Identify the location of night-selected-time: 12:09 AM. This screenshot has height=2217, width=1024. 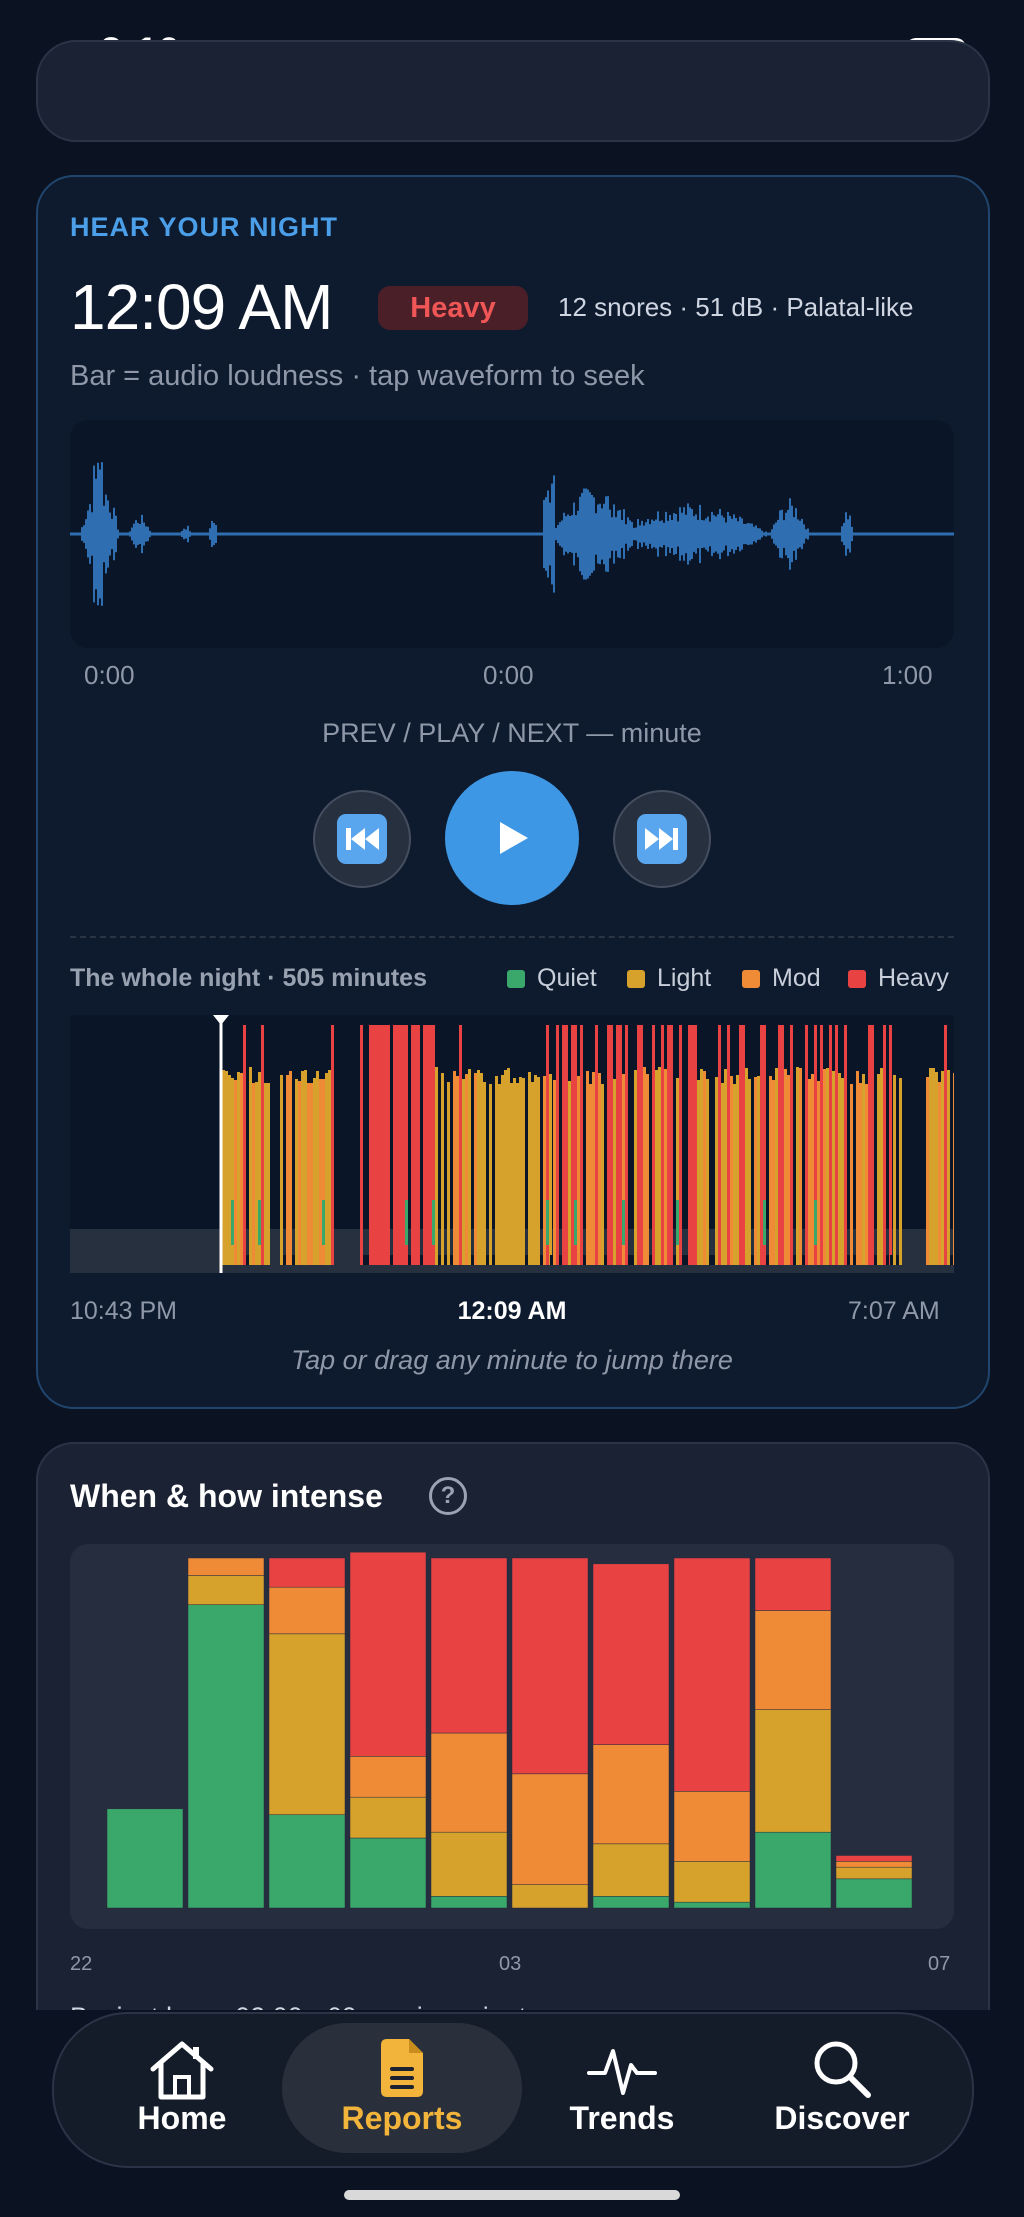
(512, 1311).